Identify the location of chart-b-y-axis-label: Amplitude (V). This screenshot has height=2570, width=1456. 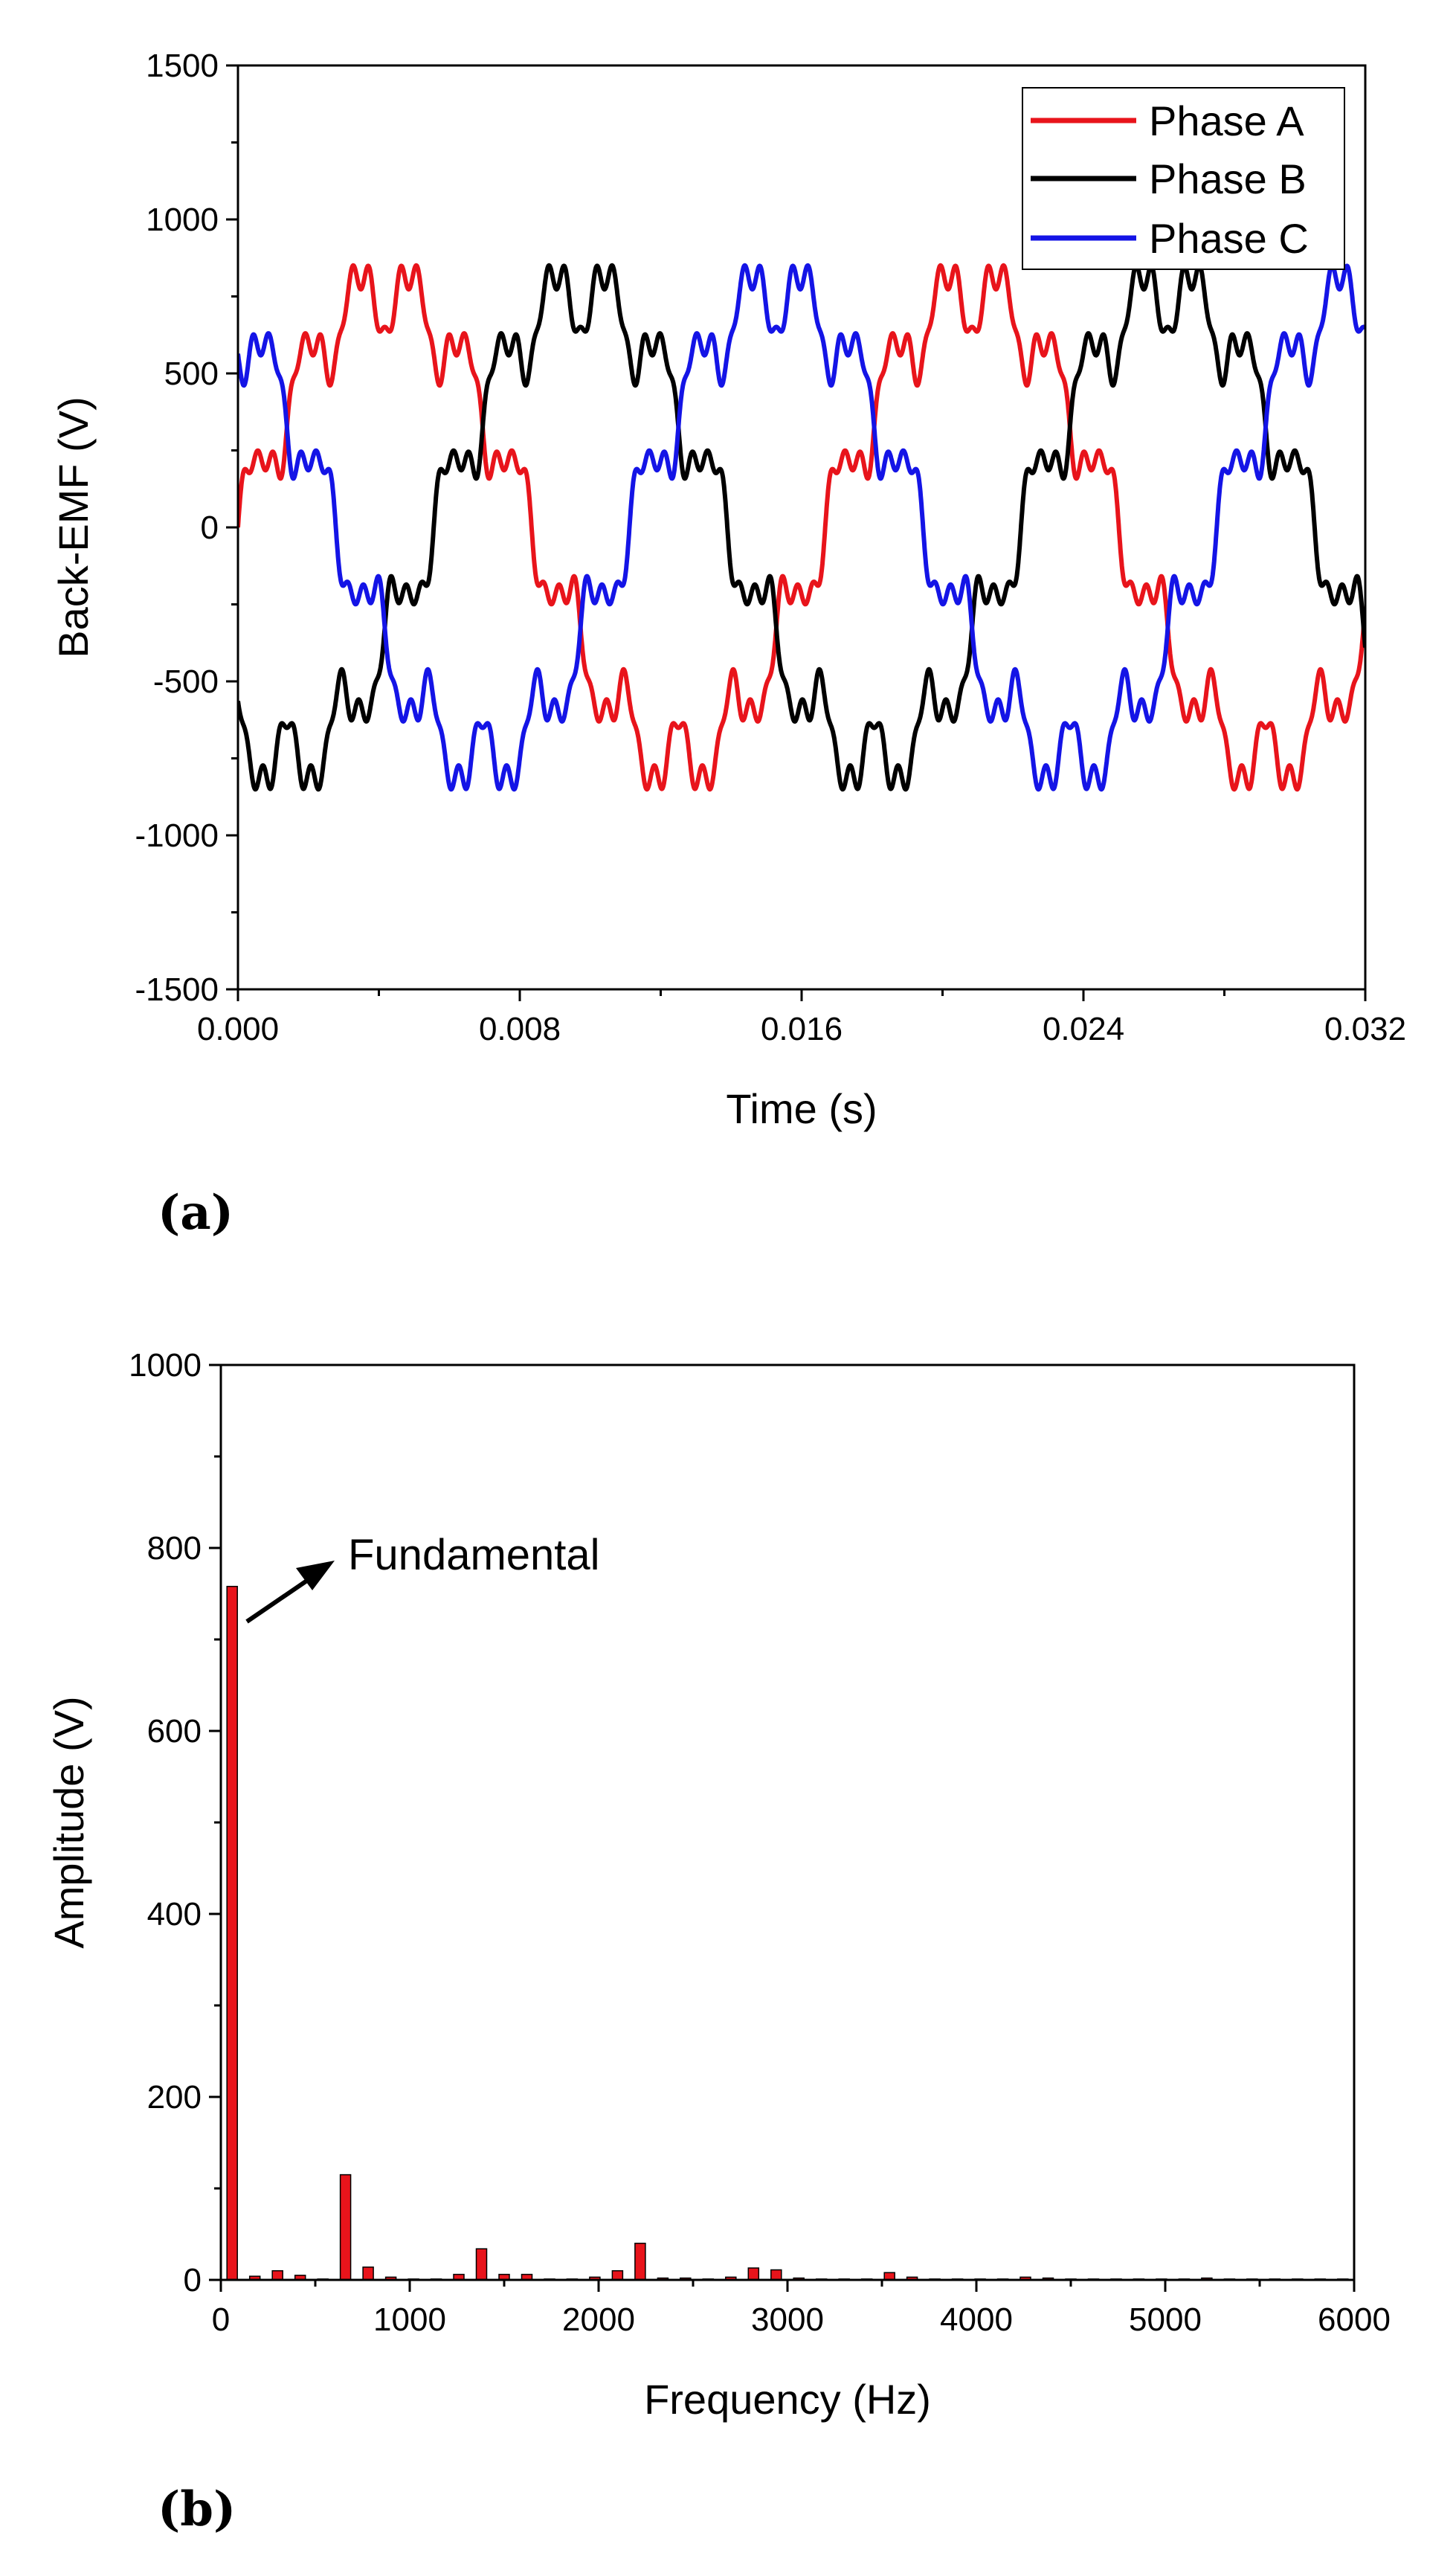
(68, 1822).